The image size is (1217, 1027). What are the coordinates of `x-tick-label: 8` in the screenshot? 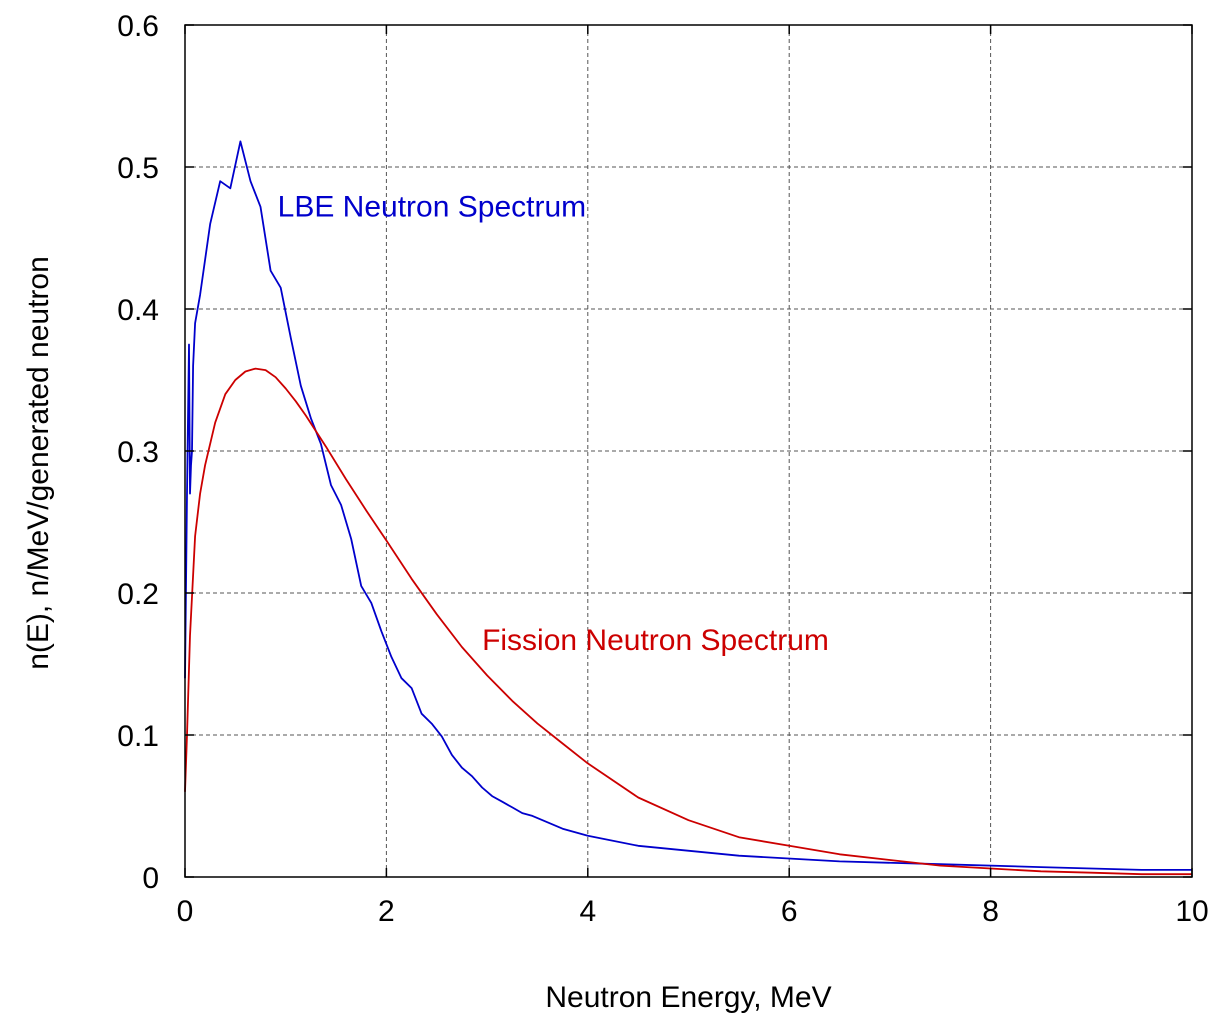 It's located at (990, 911).